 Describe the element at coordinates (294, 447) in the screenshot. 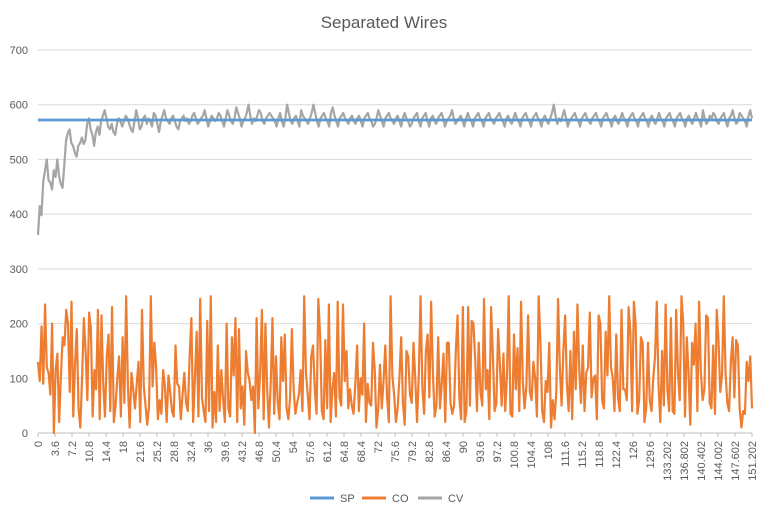

I see `x-tick-label: 54` at that location.